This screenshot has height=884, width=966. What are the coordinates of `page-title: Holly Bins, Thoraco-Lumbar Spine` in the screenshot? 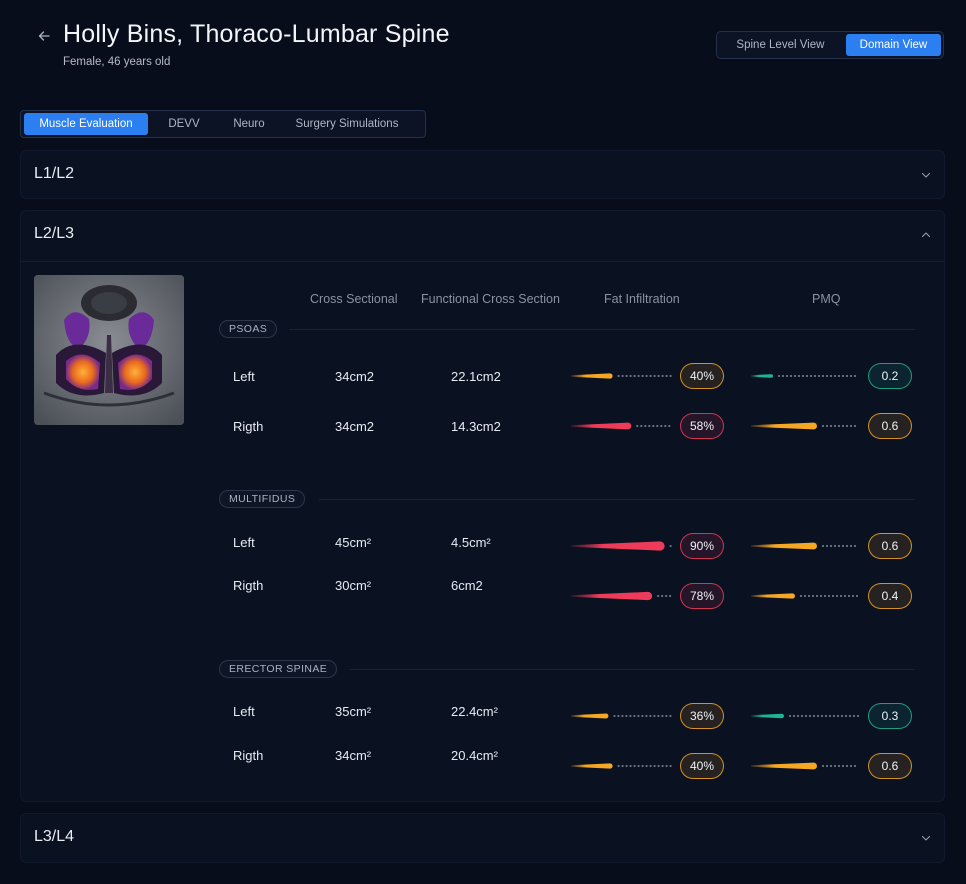 It's located at (256, 34).